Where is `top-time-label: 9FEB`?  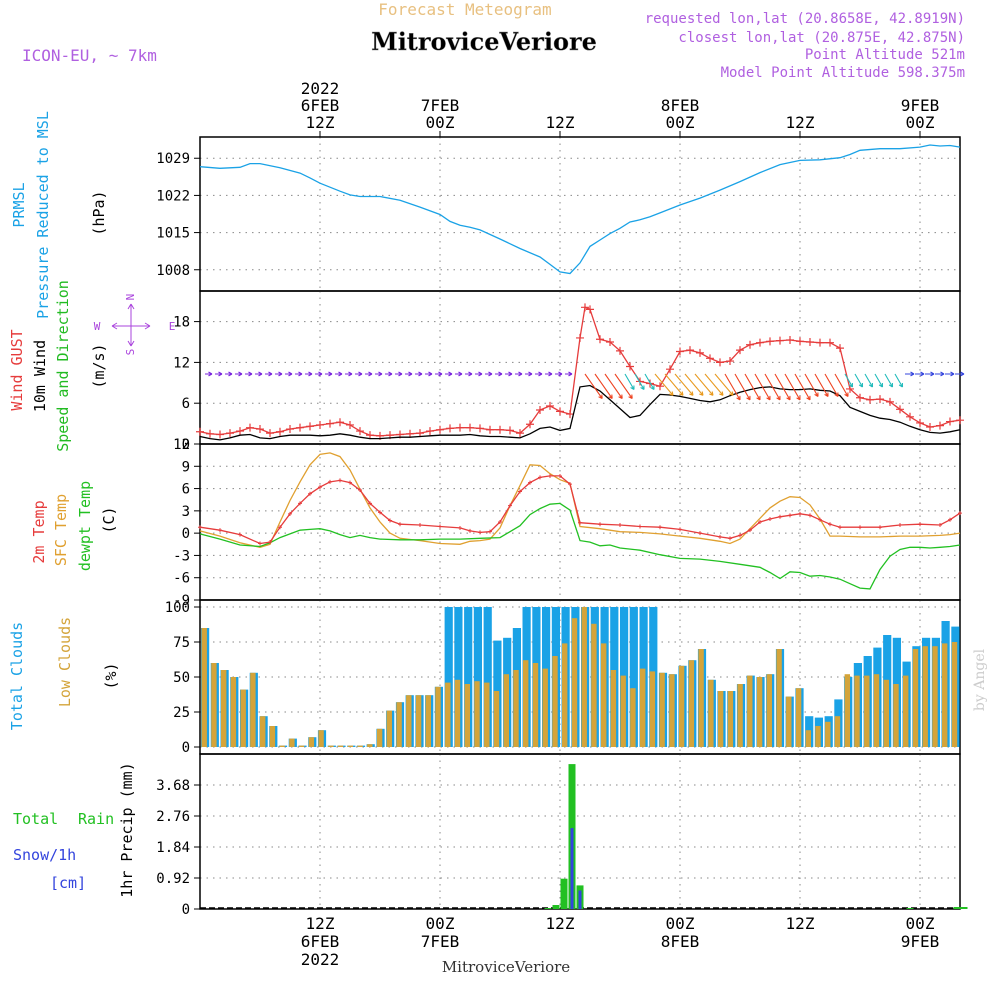 top-time-label: 9FEB is located at coordinates (920, 105).